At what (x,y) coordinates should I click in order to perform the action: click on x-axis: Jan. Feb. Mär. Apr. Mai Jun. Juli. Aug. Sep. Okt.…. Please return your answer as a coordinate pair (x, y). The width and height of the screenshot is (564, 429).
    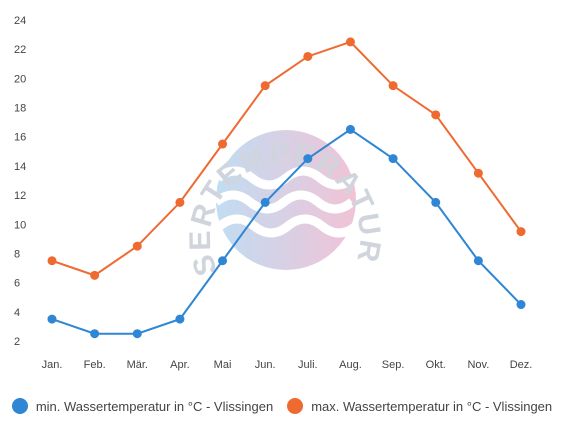
    Looking at the image, I should click on (287, 365).